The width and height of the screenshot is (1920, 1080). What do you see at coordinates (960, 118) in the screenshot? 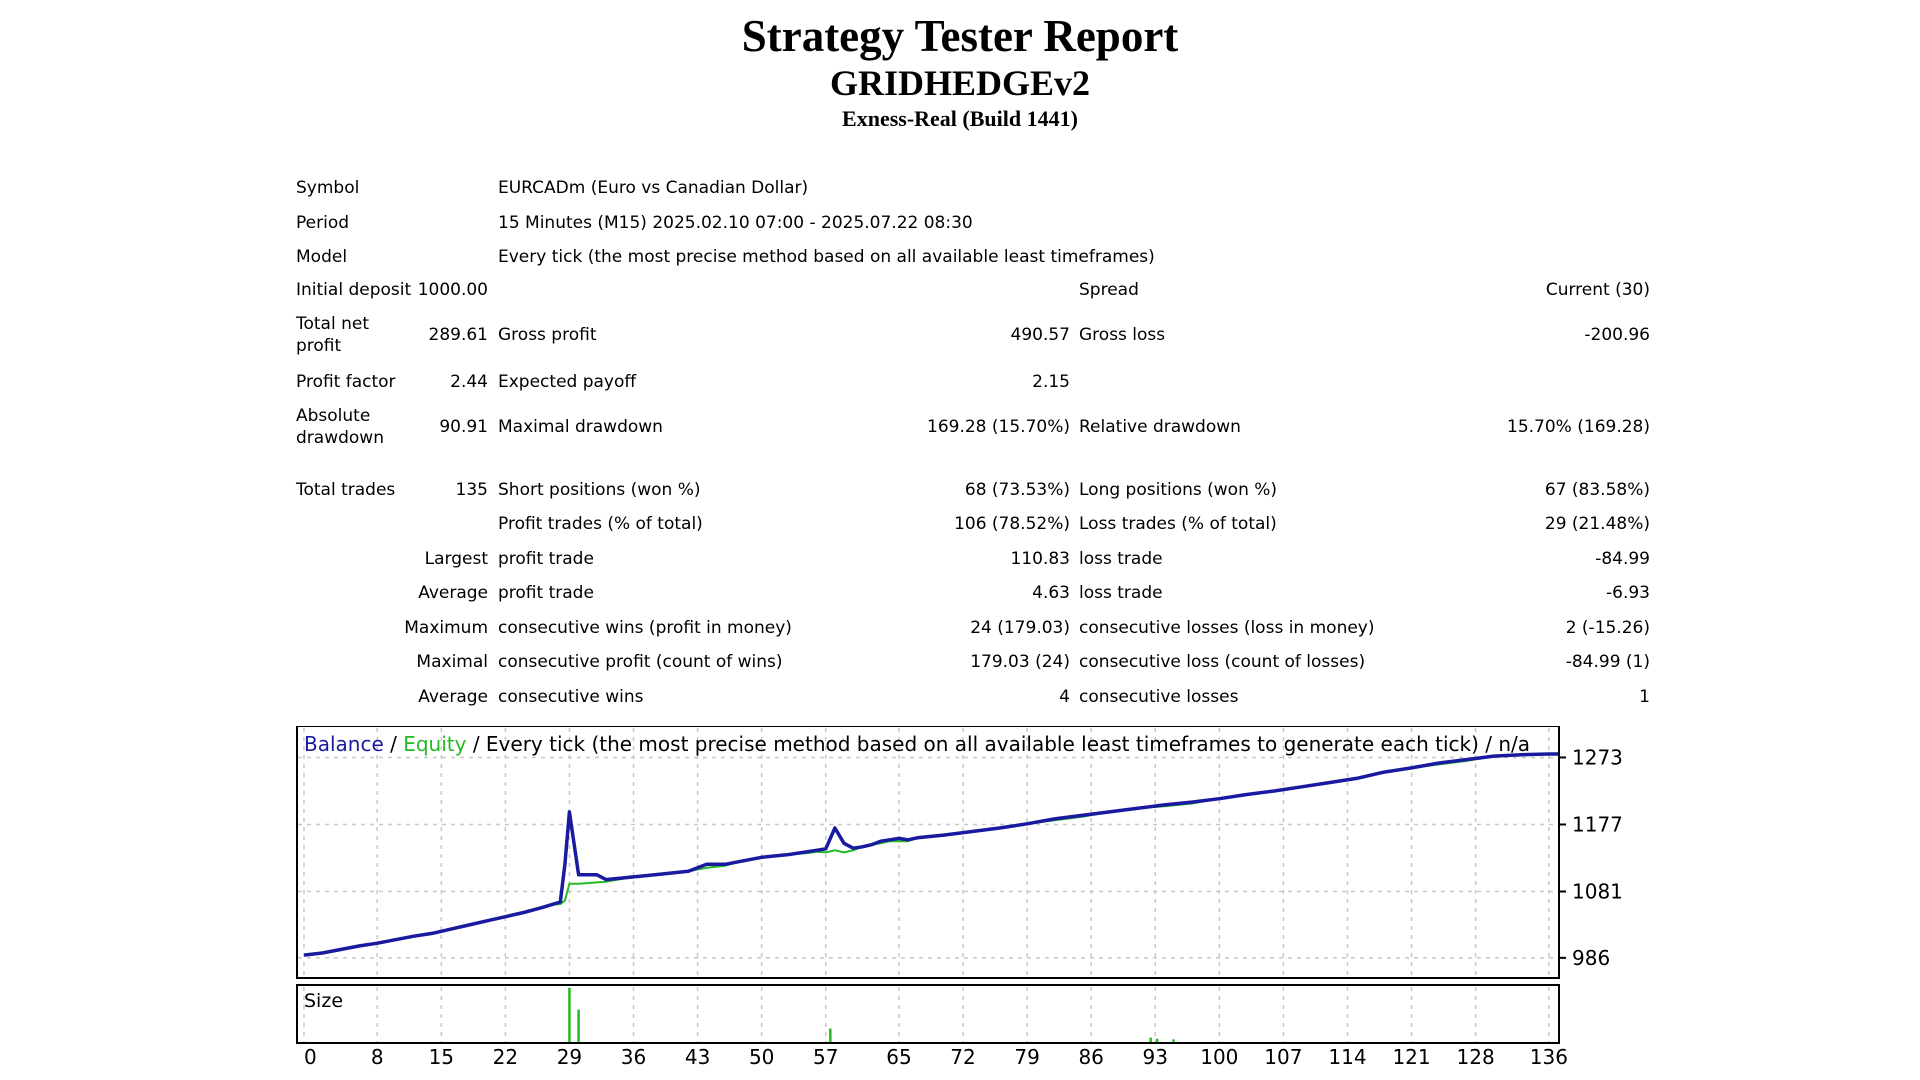
I see `server-info: Exness-Real (Build 1441)` at bounding box center [960, 118].